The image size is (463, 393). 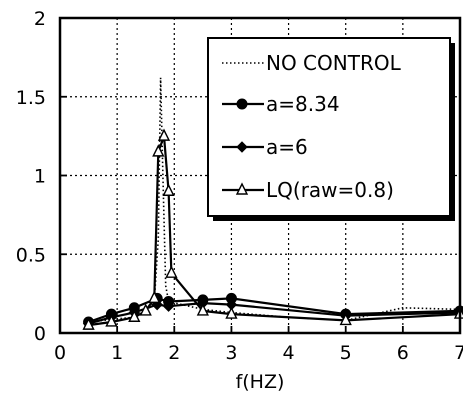 I want to click on y-tick-label: 1.5, so click(x=31, y=98).